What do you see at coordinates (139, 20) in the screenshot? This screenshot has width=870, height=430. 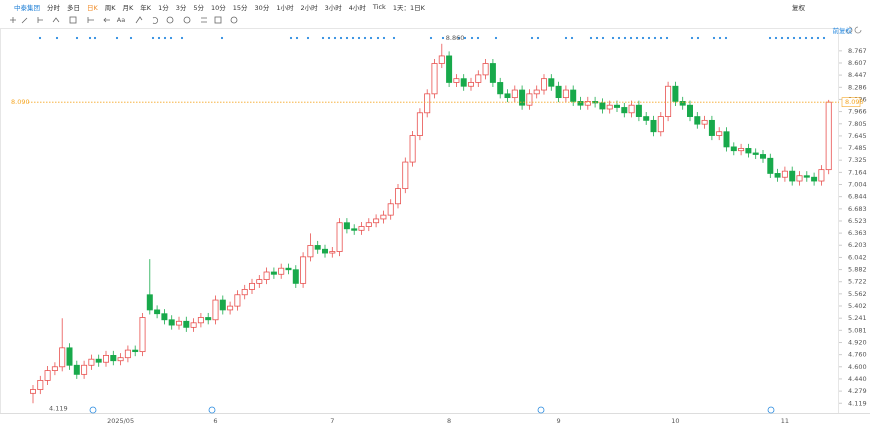 I see `icon-brush` at bounding box center [139, 20].